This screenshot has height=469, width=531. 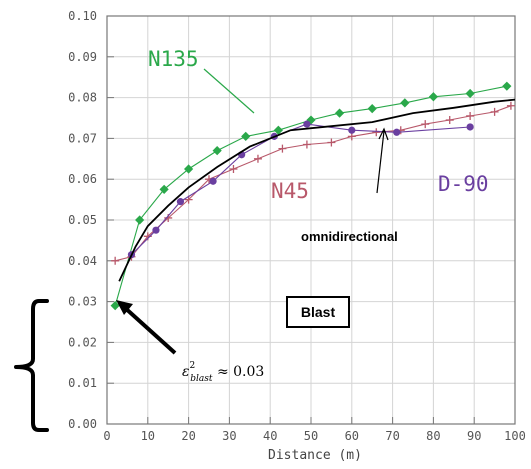 What do you see at coordinates (392, 436) in the screenshot?
I see `x-tick-label: 70` at bounding box center [392, 436].